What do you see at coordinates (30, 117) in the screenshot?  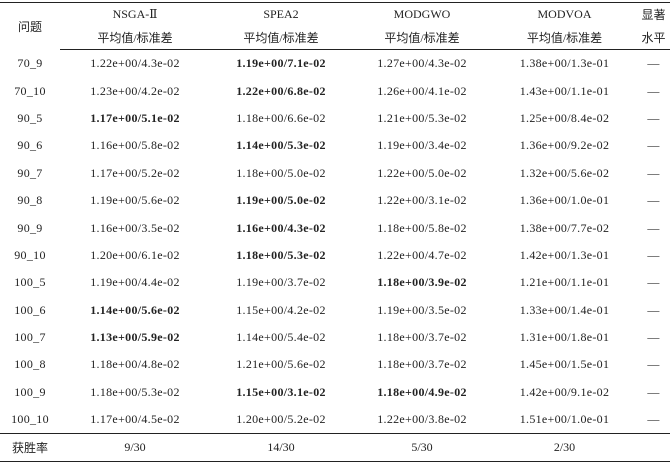 I see `problem-cell: 90_5` at bounding box center [30, 117].